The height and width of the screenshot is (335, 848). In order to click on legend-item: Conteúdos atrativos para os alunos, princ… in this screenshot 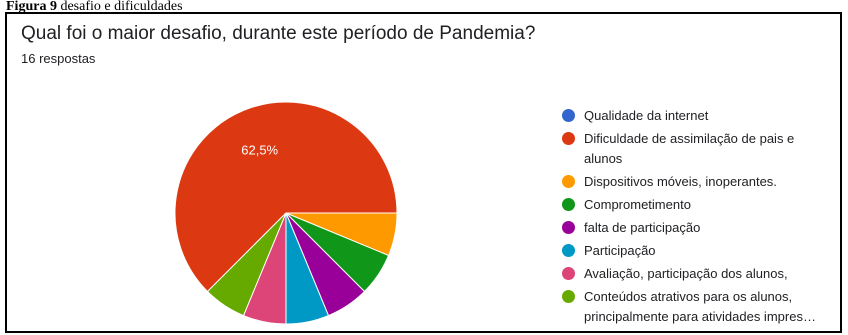, I will do `click(701, 307)`.